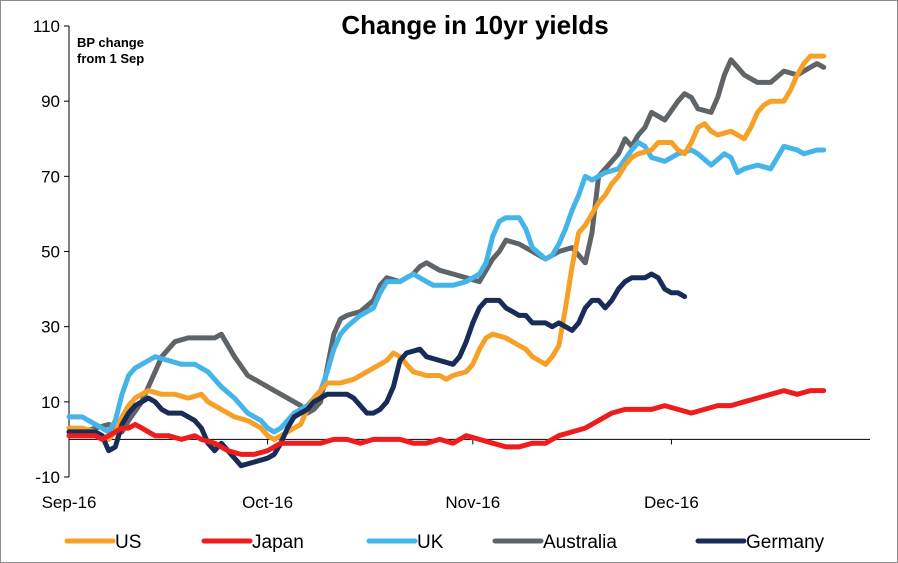 The width and height of the screenshot is (898, 563). Describe the element at coordinates (128, 542) in the screenshot. I see `legend-label-us: US` at that location.